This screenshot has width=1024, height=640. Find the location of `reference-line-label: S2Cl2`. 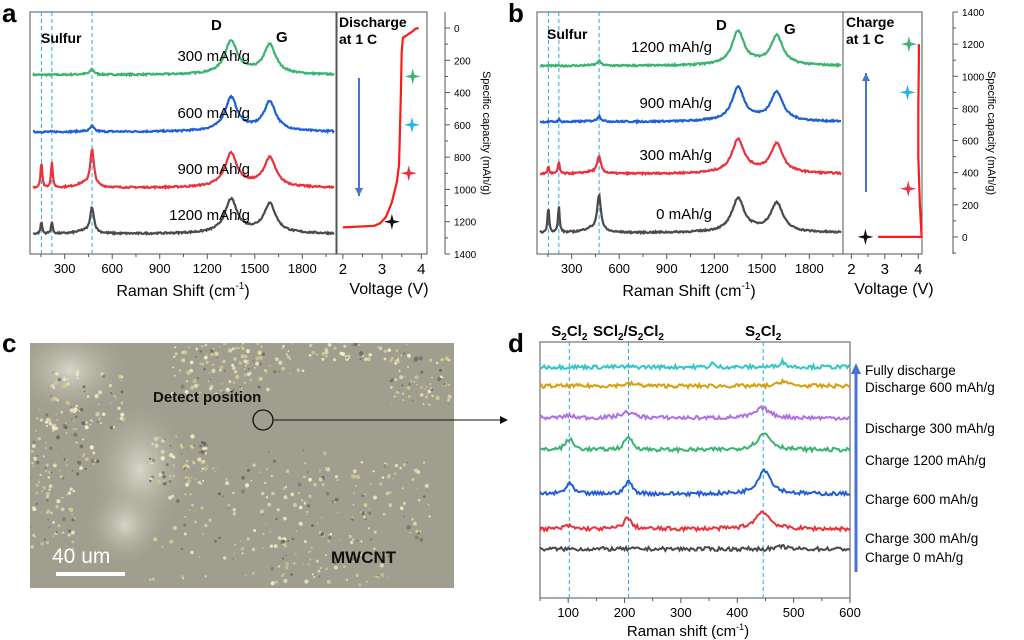

reference-line-label: S2Cl2 is located at coordinates (569, 333).